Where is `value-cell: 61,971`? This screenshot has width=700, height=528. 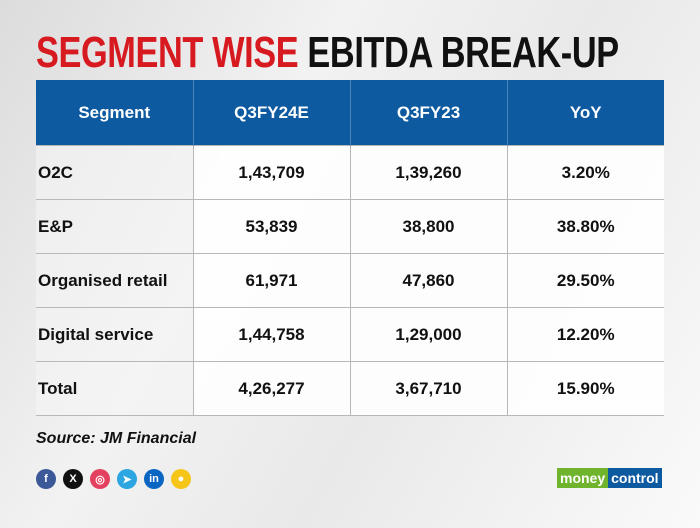 value-cell: 61,971 is located at coordinates (271, 280).